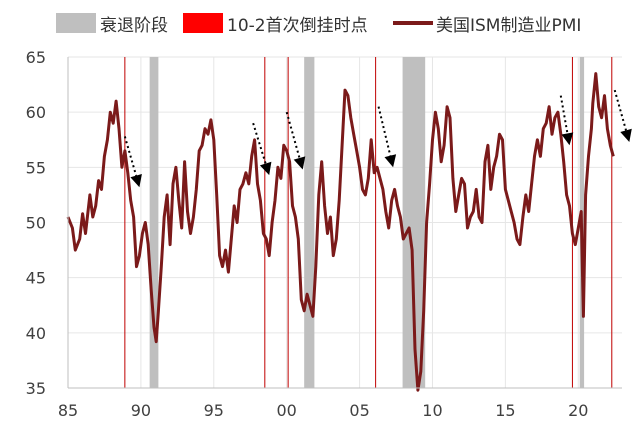 The width and height of the screenshot is (635, 427). What do you see at coordinates (36, 388) in the screenshot?
I see `y-tick-label: 35` at bounding box center [36, 388].